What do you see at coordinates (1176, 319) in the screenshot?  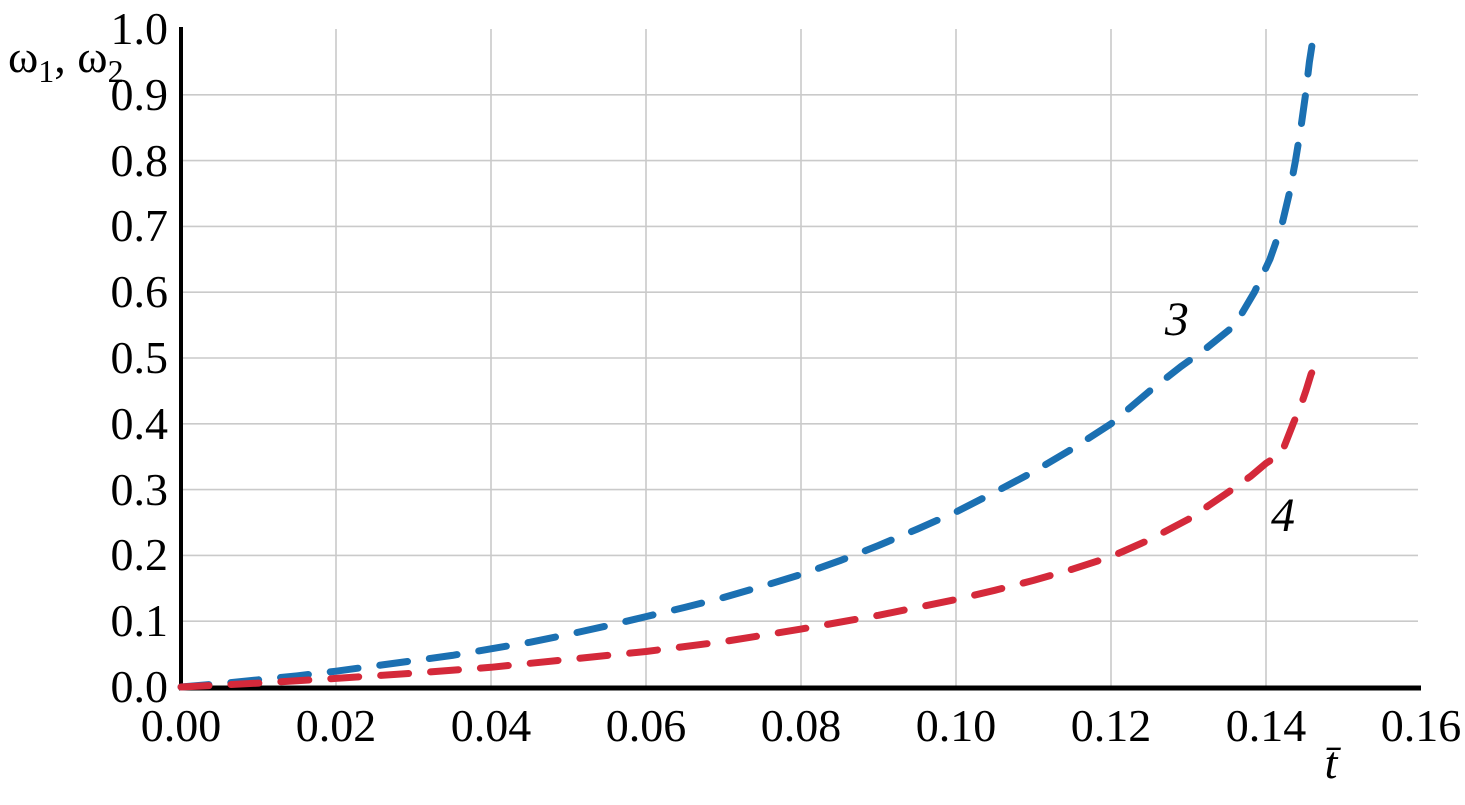 I see `curve-label-3: 3` at bounding box center [1176, 319].